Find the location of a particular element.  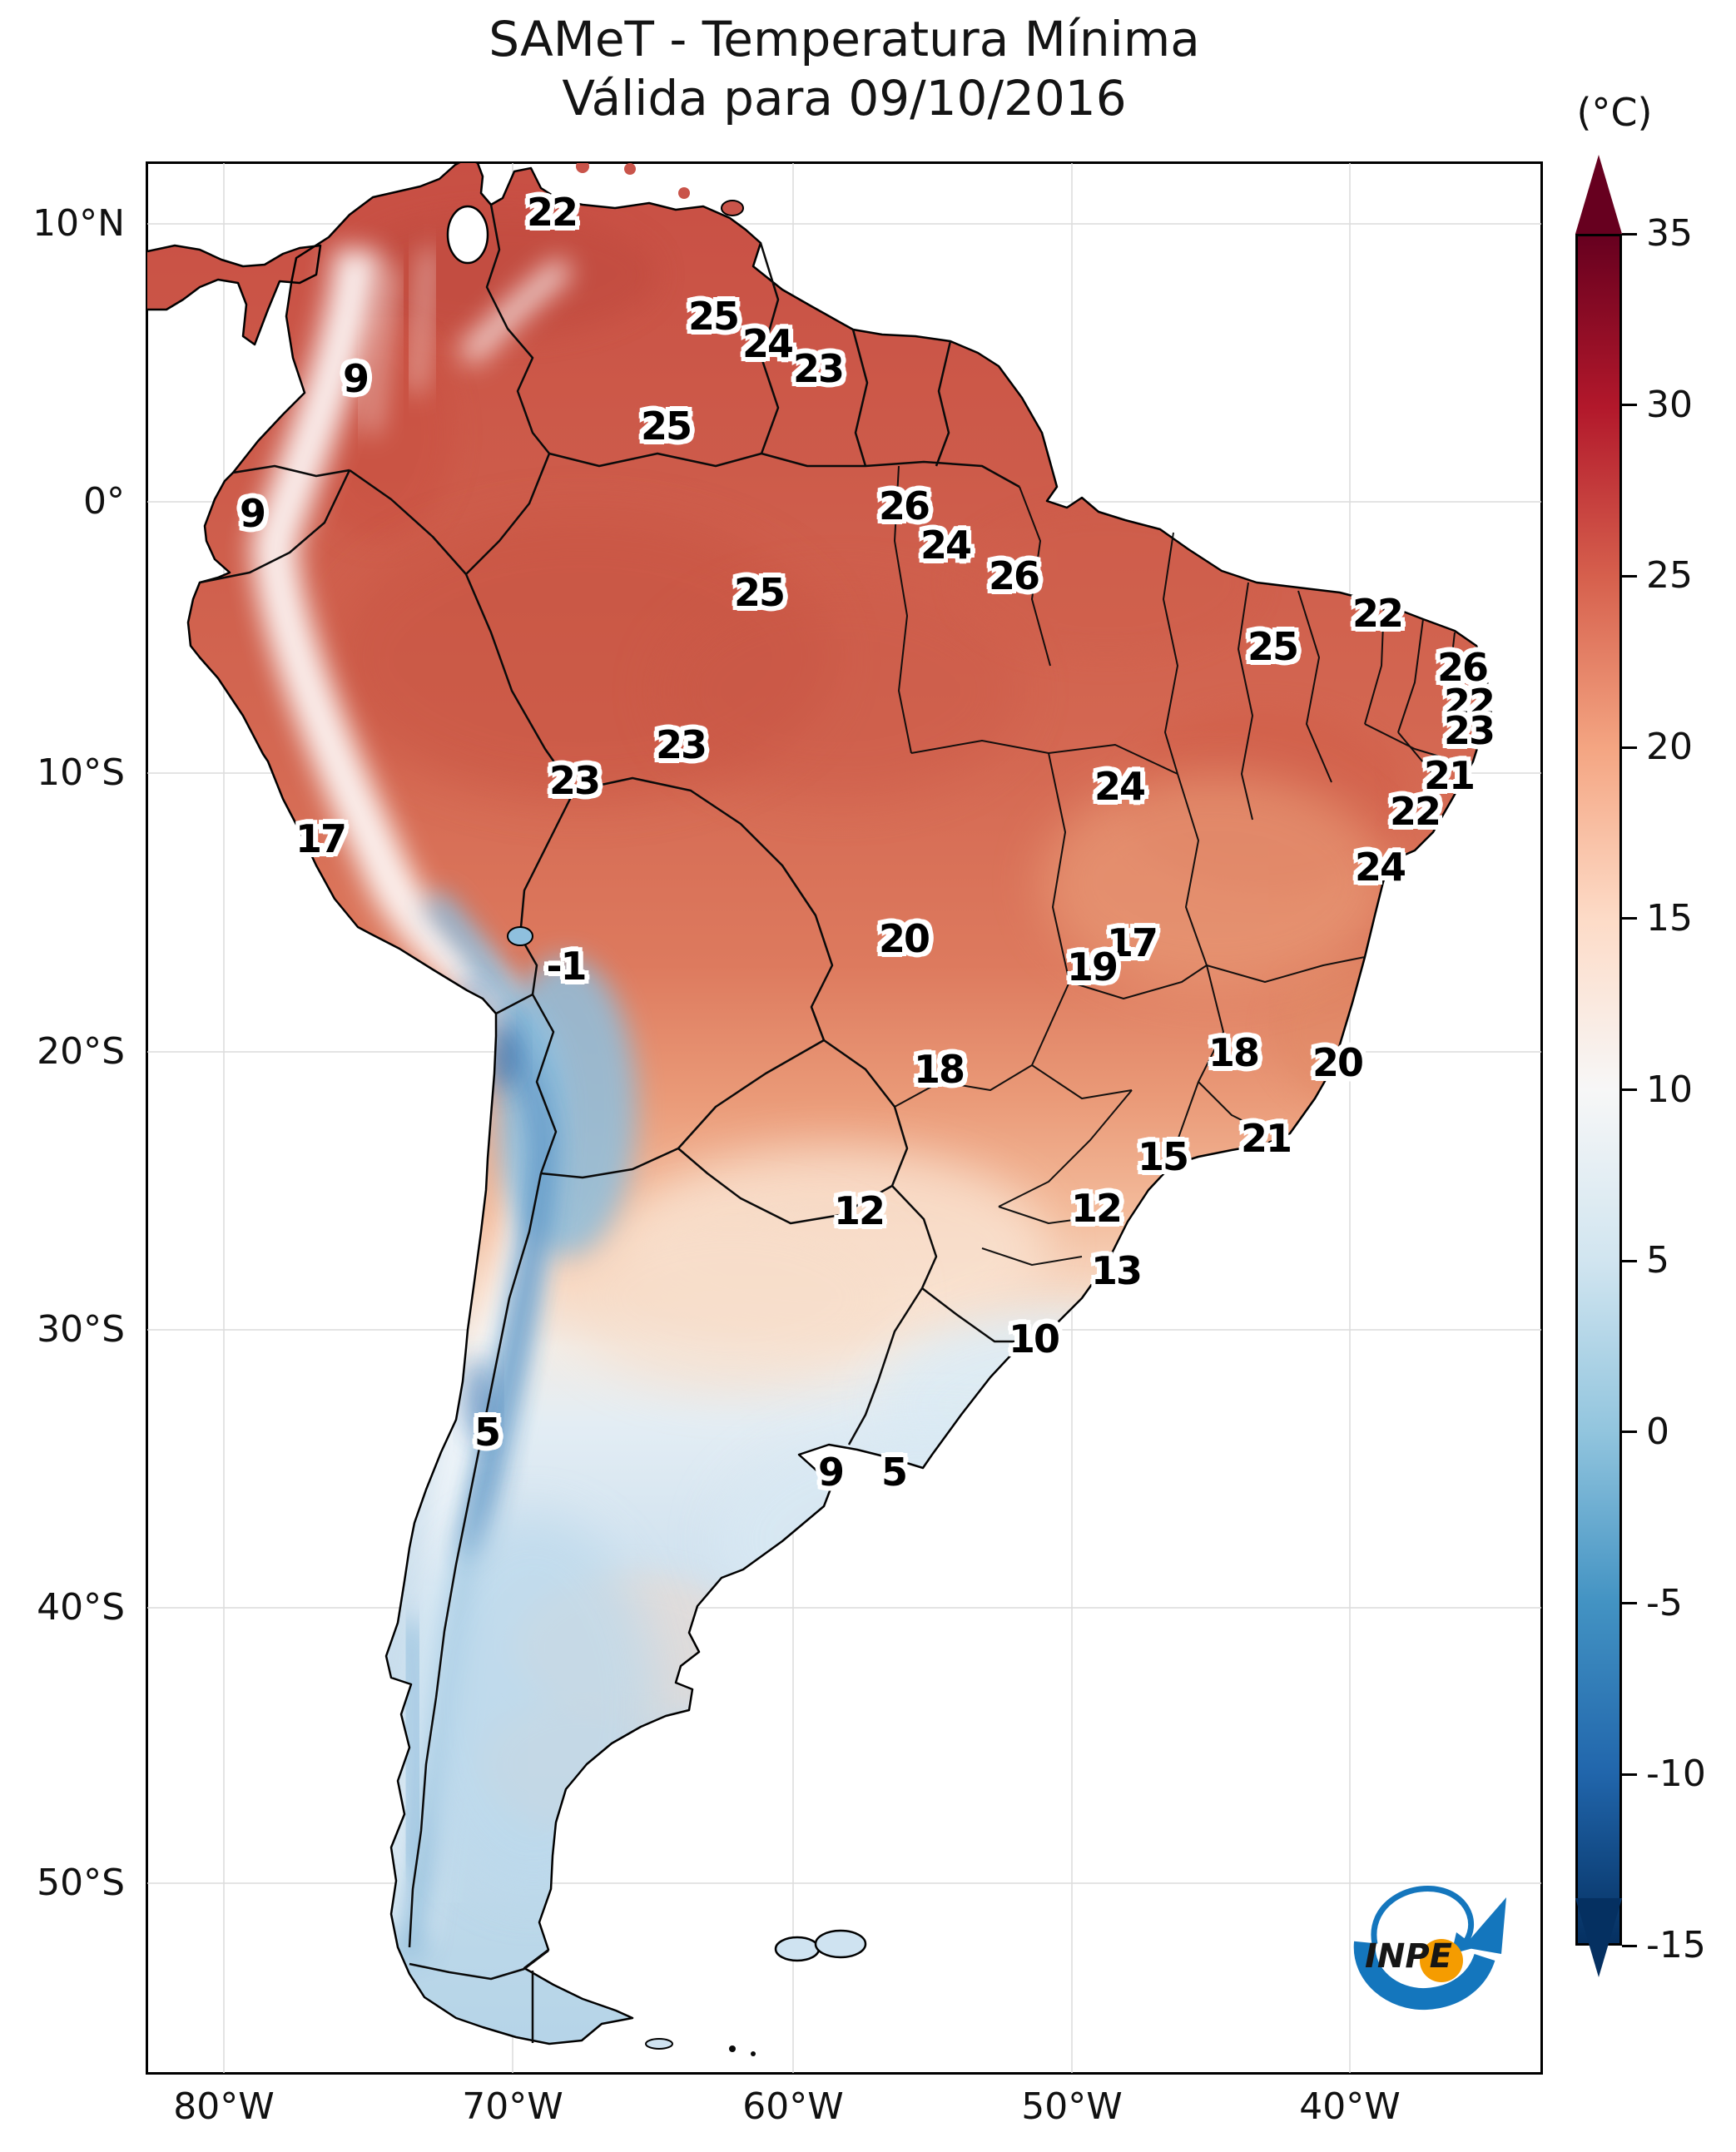

colorbar-tick-label: 0 is located at coordinates (1658, 1431).